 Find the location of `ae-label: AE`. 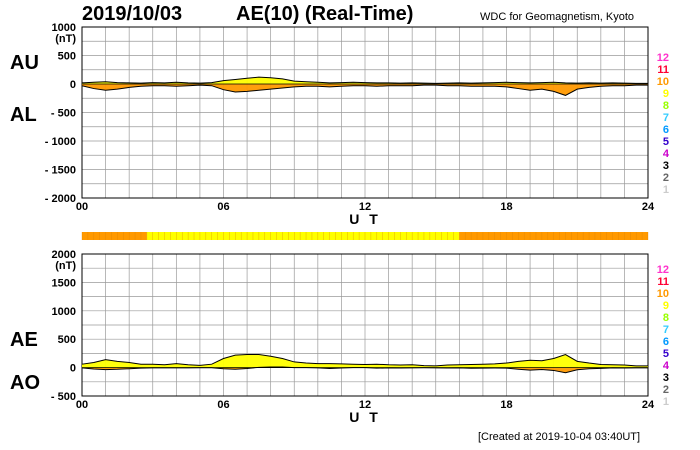

ae-label: AE is located at coordinates (24, 340).